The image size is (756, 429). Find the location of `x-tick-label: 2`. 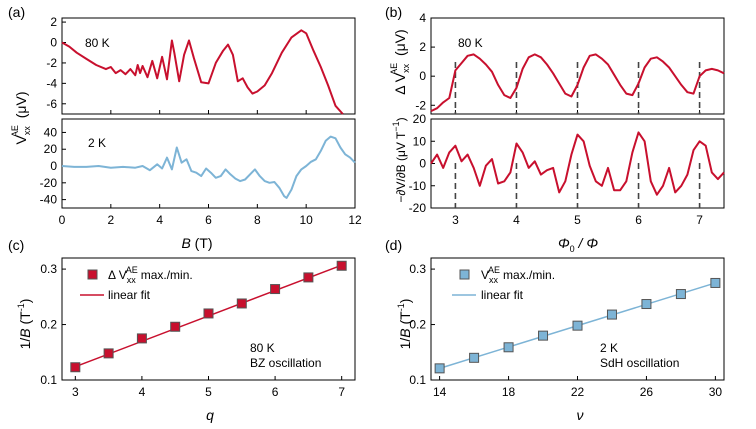

x-tick-label: 2 is located at coordinates (110, 220).